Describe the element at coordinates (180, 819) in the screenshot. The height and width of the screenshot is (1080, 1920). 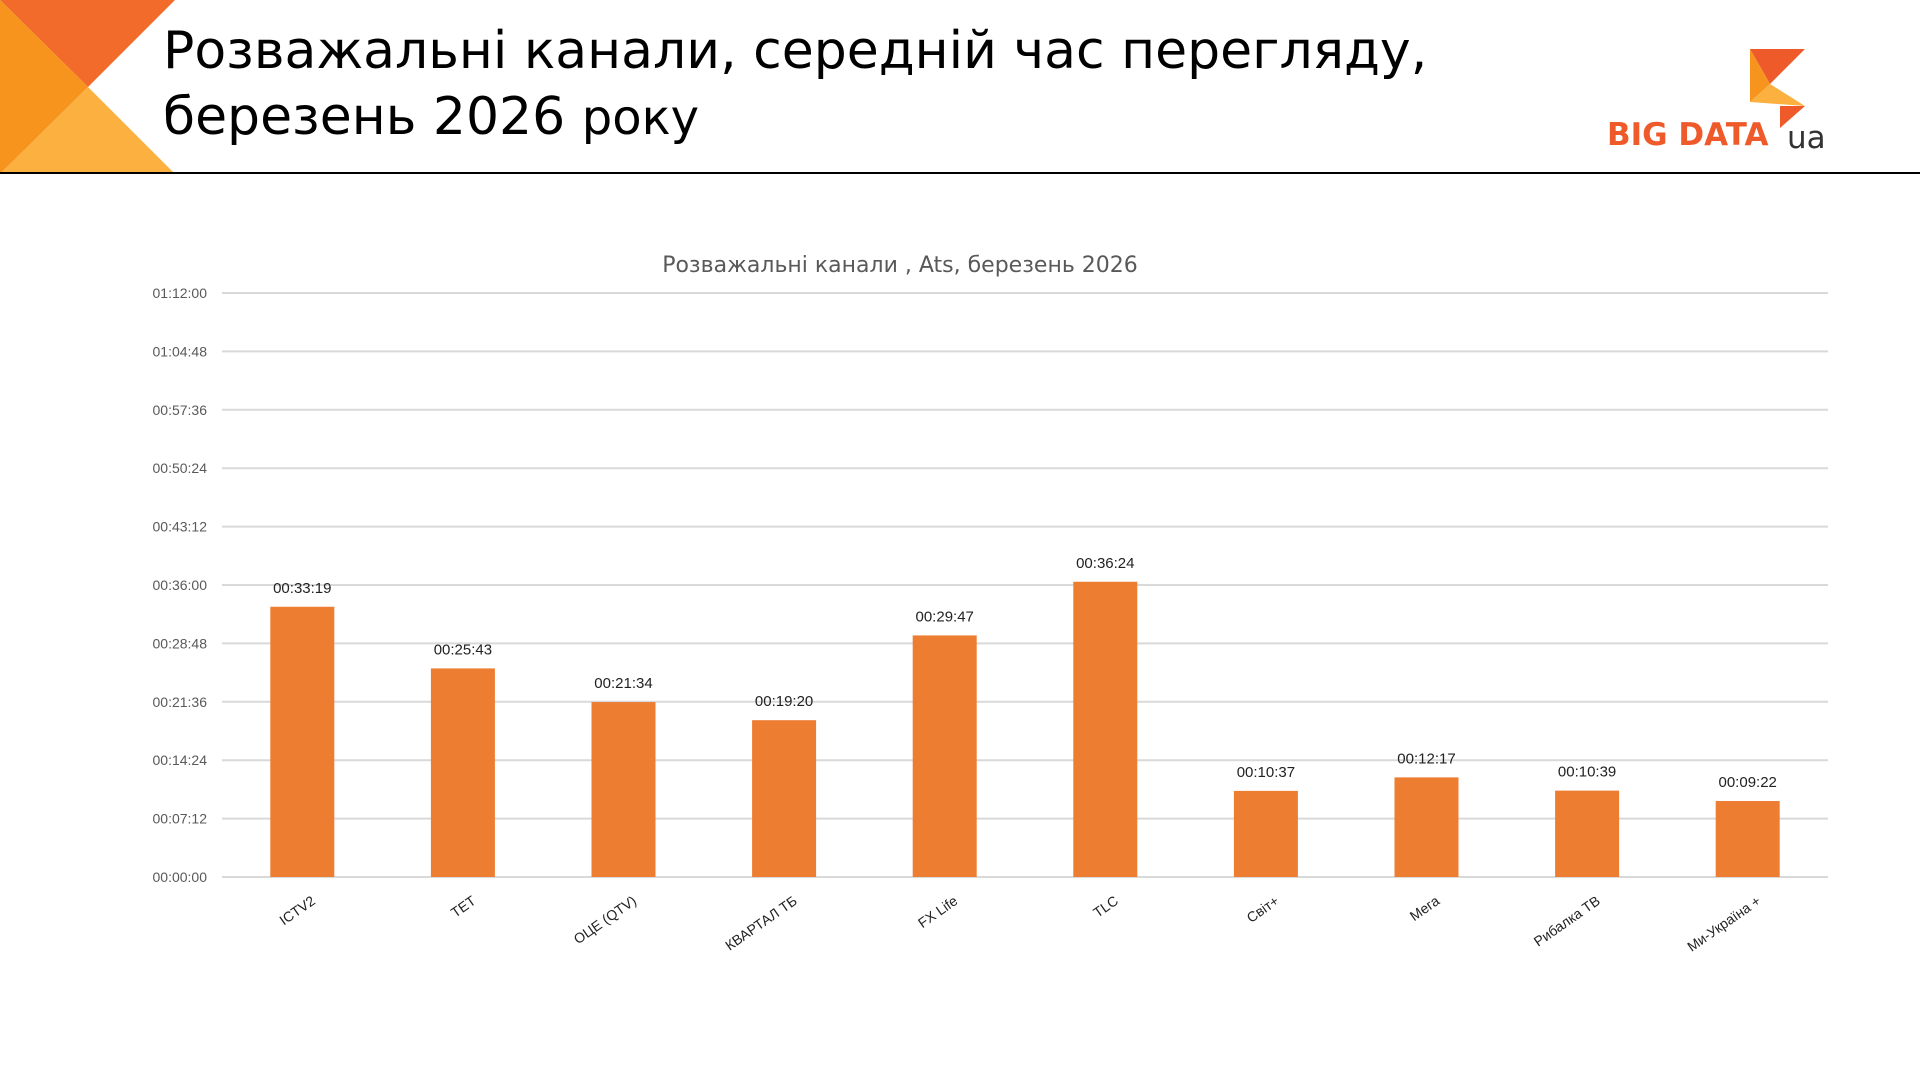
I see `y-tick-label: 00:07:12` at that location.